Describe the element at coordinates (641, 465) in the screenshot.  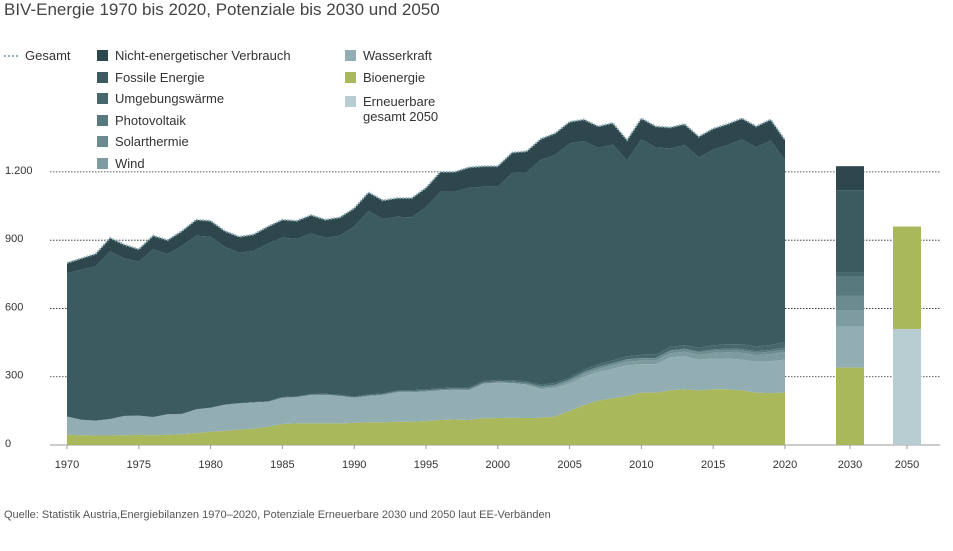
I see `x-tick-label: 2010` at that location.